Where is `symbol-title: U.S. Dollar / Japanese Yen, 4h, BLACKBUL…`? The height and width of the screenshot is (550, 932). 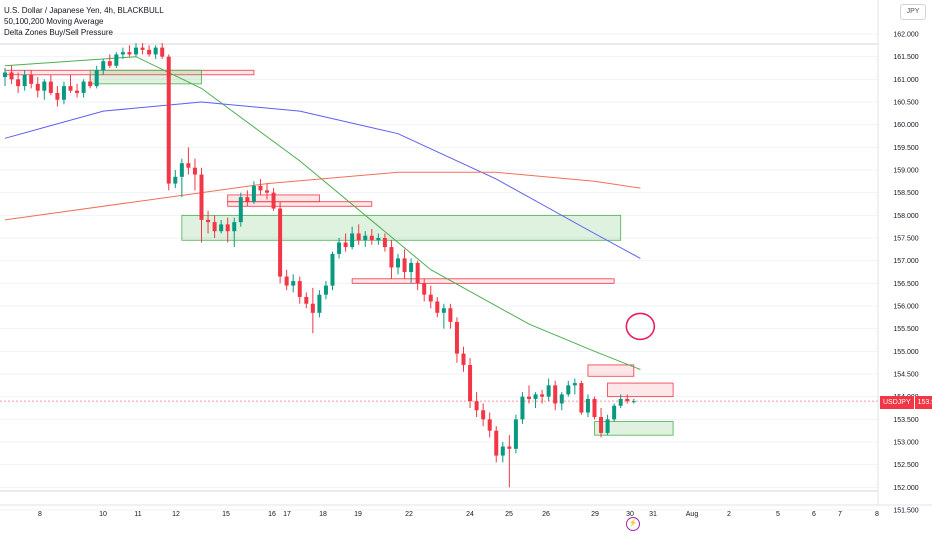 symbol-title: U.S. Dollar / Japanese Yen, 4h, BLACKBUL… is located at coordinates (84, 10).